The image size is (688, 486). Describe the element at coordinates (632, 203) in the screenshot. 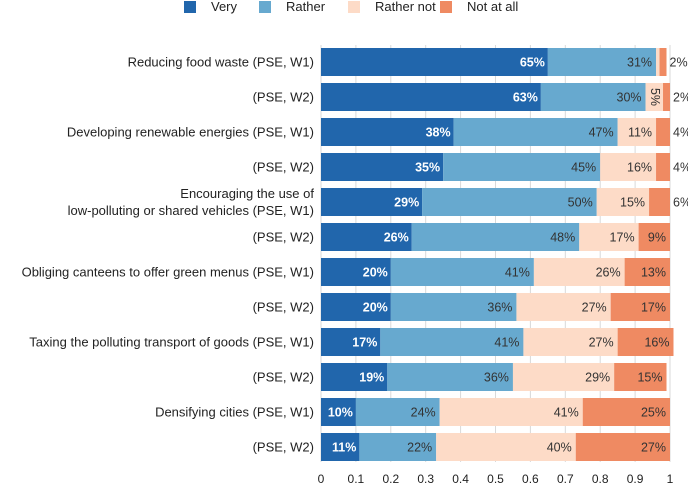

I see `value-label-rather-not: 15%` at that location.